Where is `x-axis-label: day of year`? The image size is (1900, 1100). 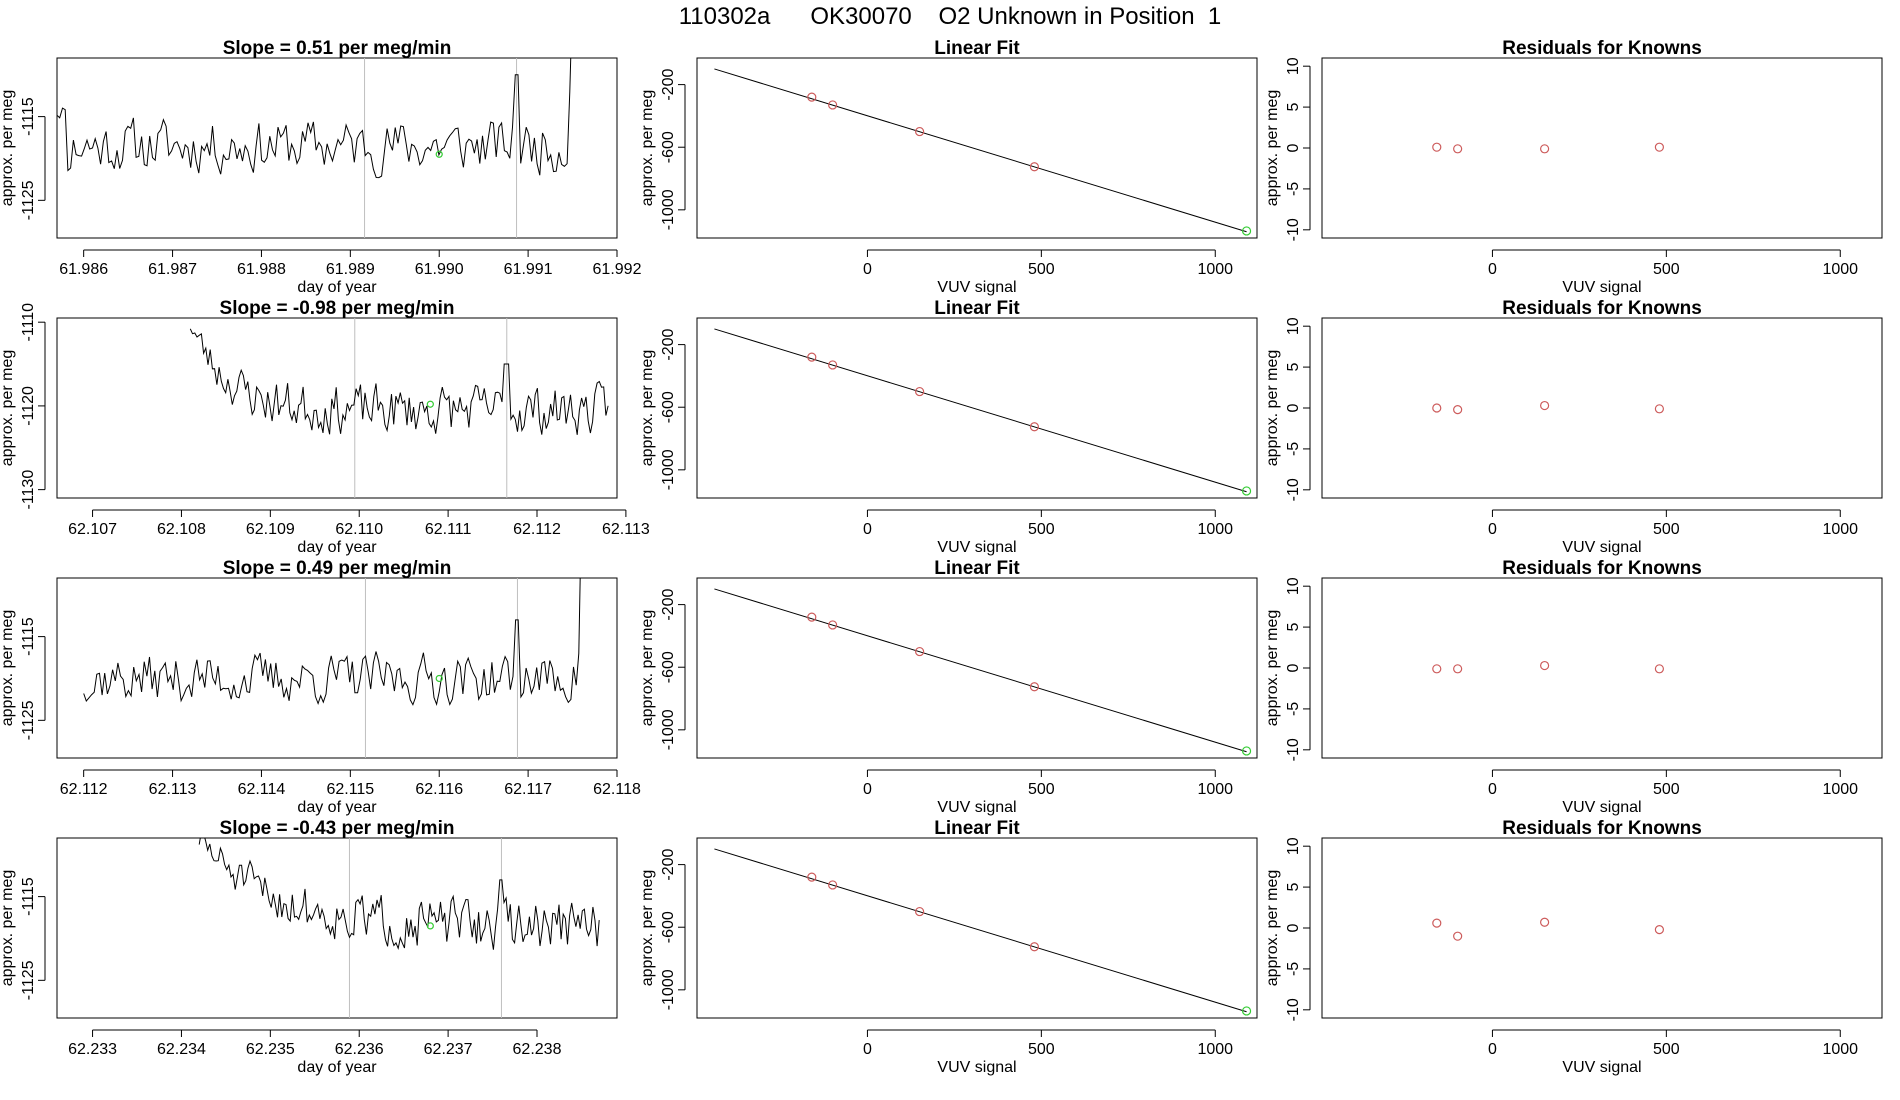 x-axis-label: day of year is located at coordinates (337, 1067).